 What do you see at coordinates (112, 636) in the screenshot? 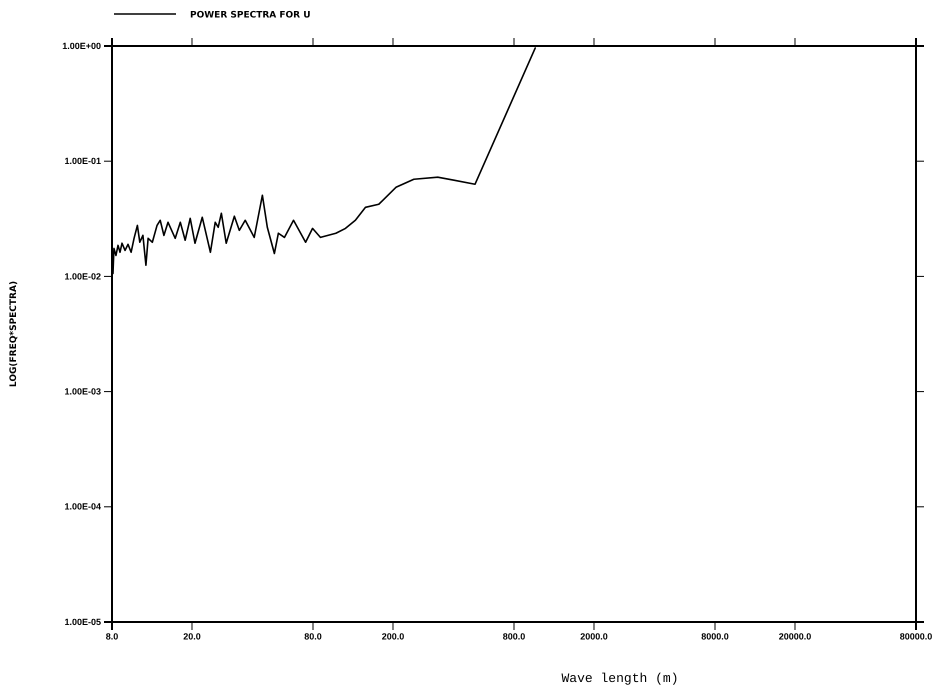
I see `x-tick-label: 8.0` at bounding box center [112, 636].